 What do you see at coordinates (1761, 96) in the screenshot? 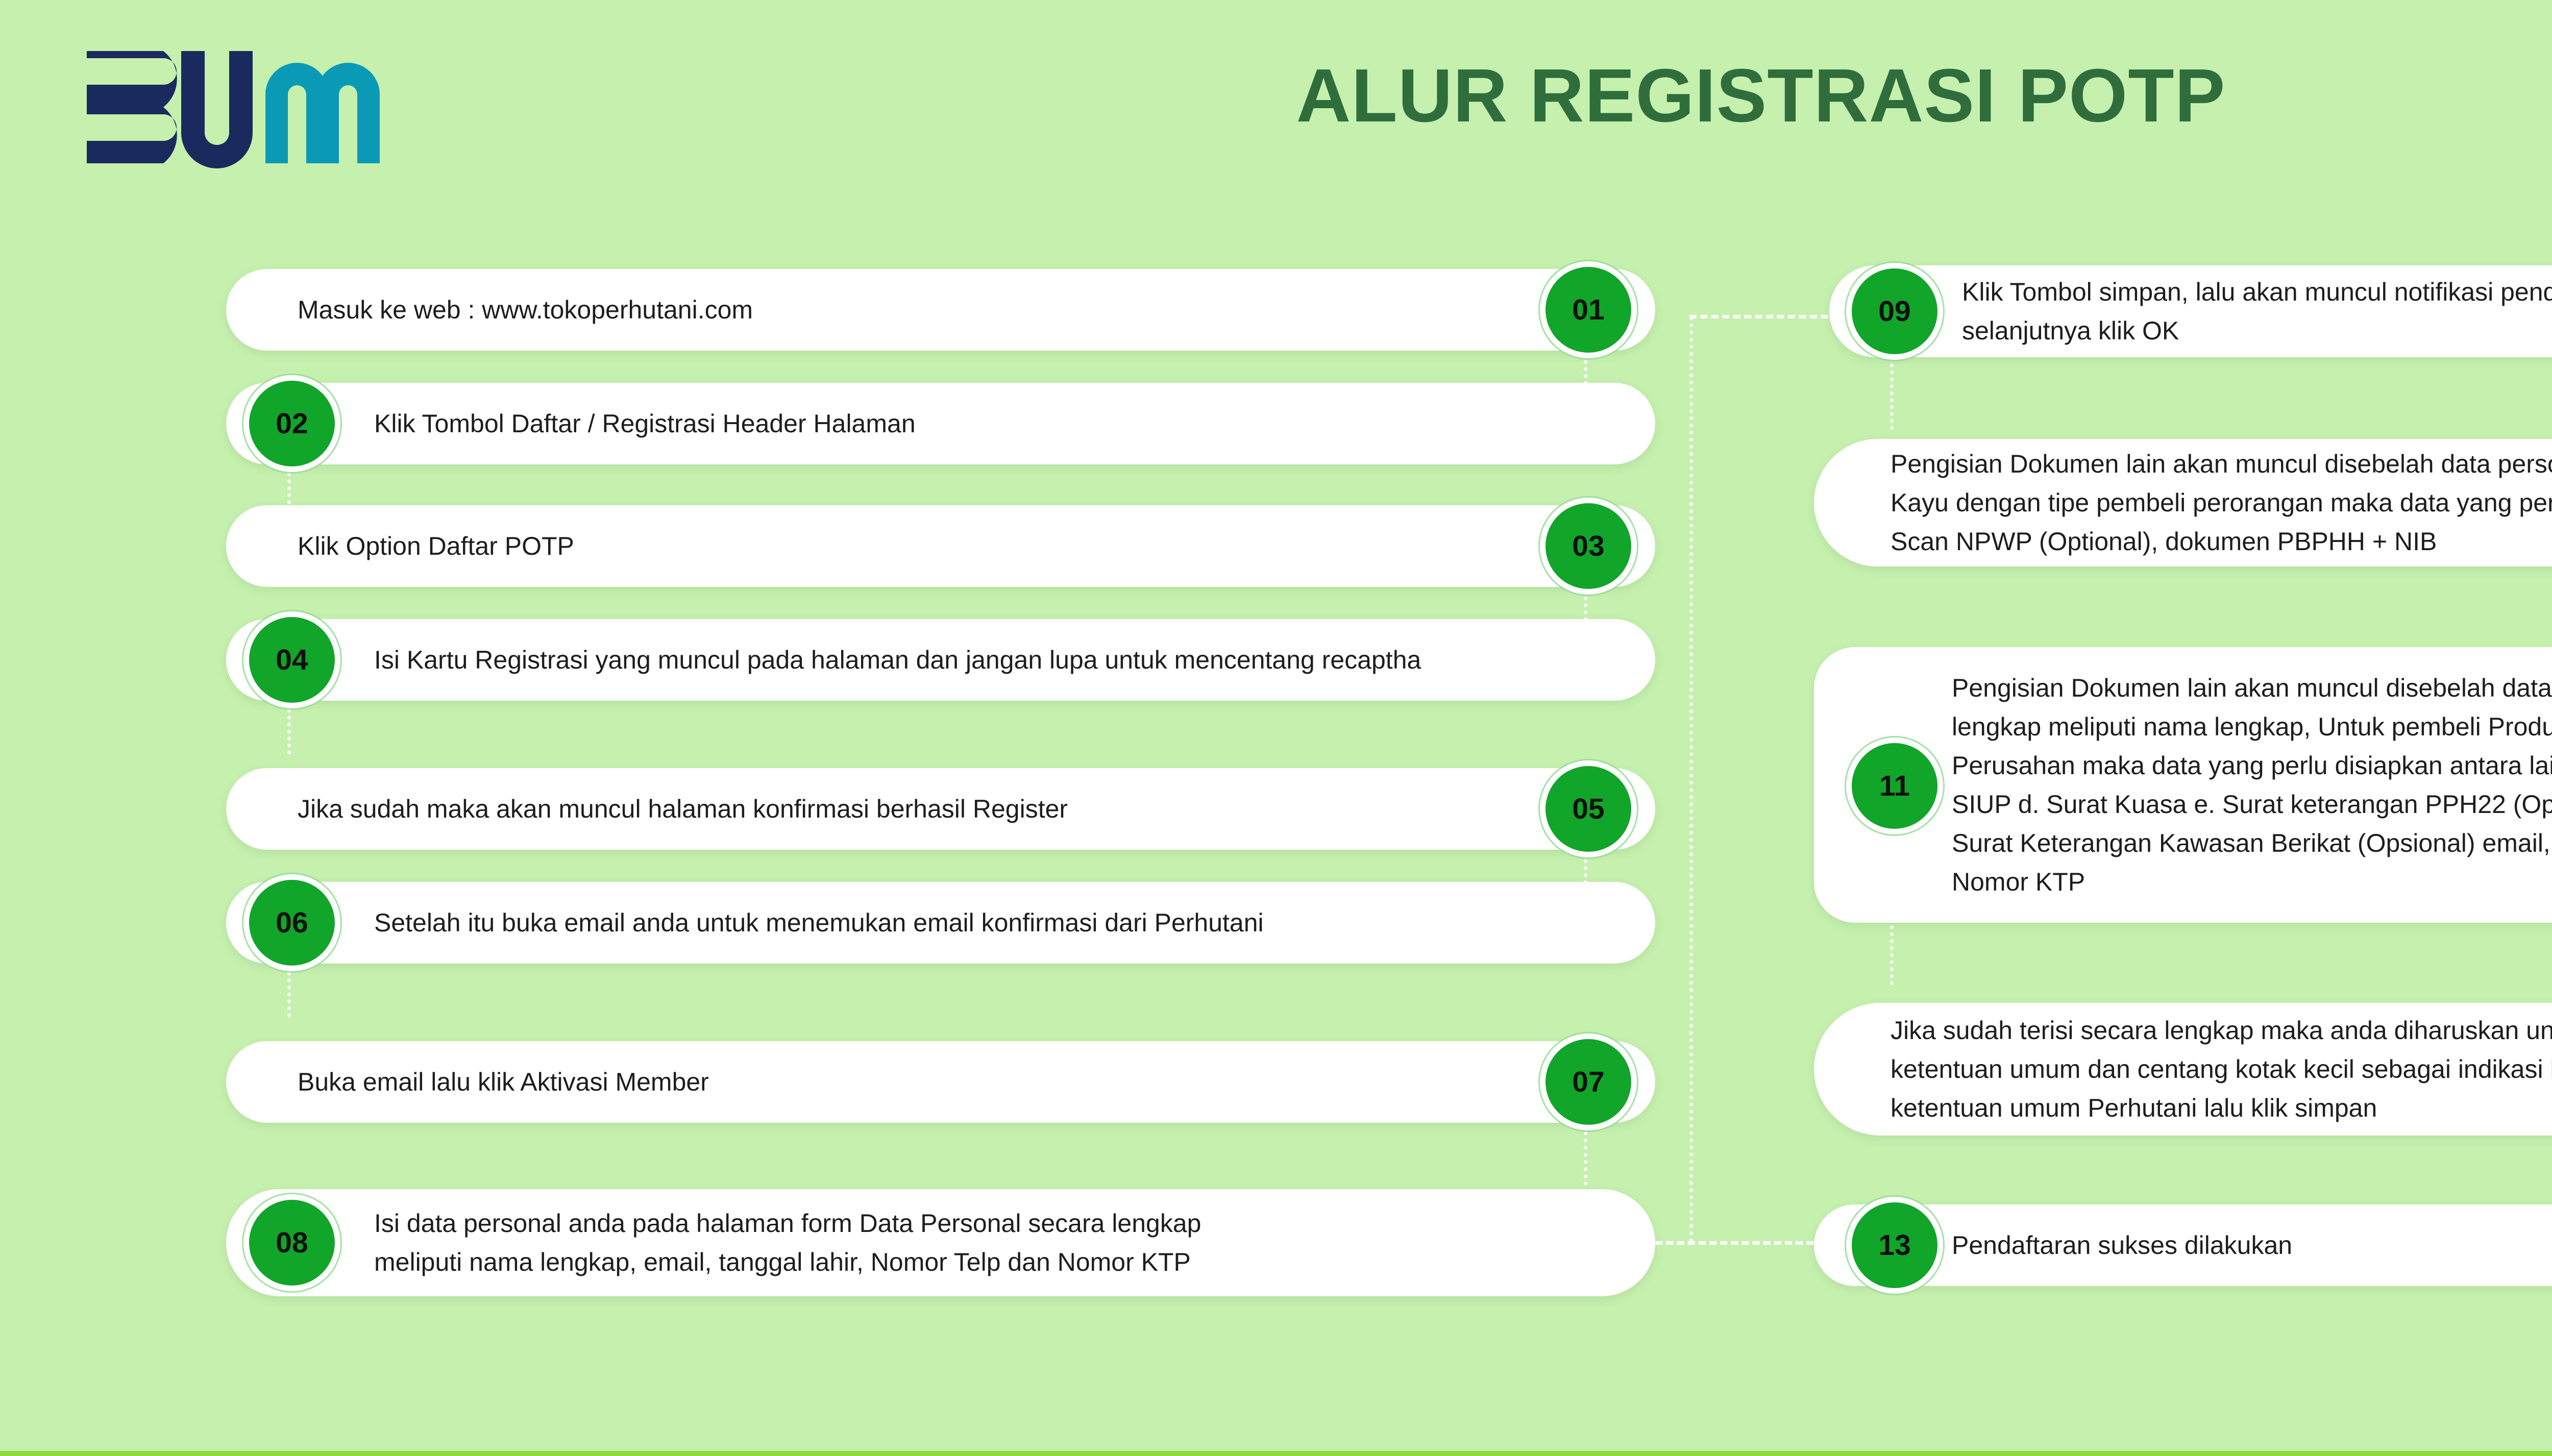
I see `page-title: ALUR REGISTRASI POTP` at bounding box center [1761, 96].